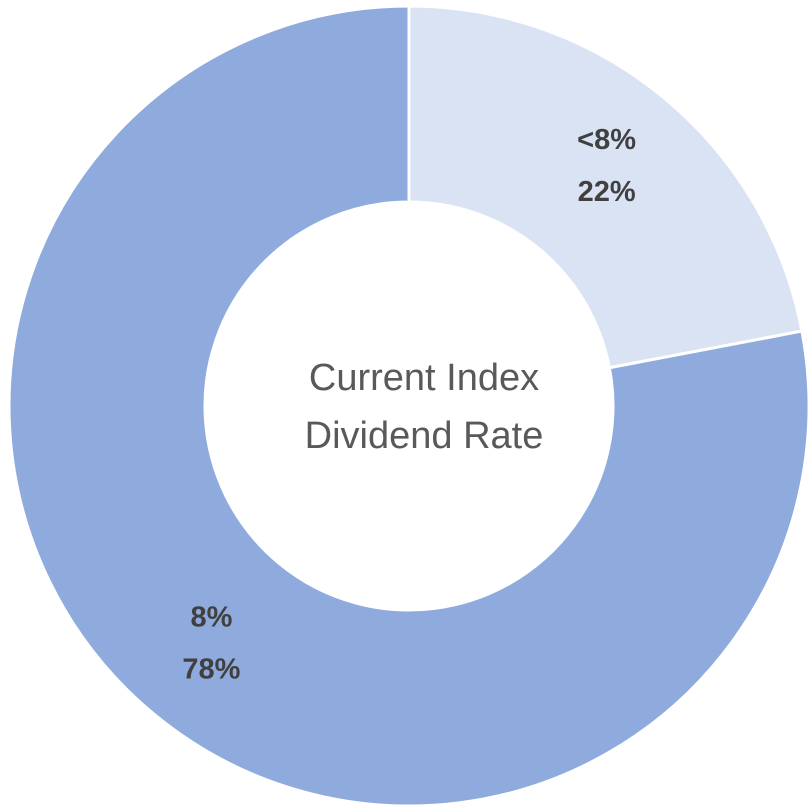 This screenshot has height=812, width=809. What do you see at coordinates (607, 192) in the screenshot?
I see `value-label: 22%` at bounding box center [607, 192].